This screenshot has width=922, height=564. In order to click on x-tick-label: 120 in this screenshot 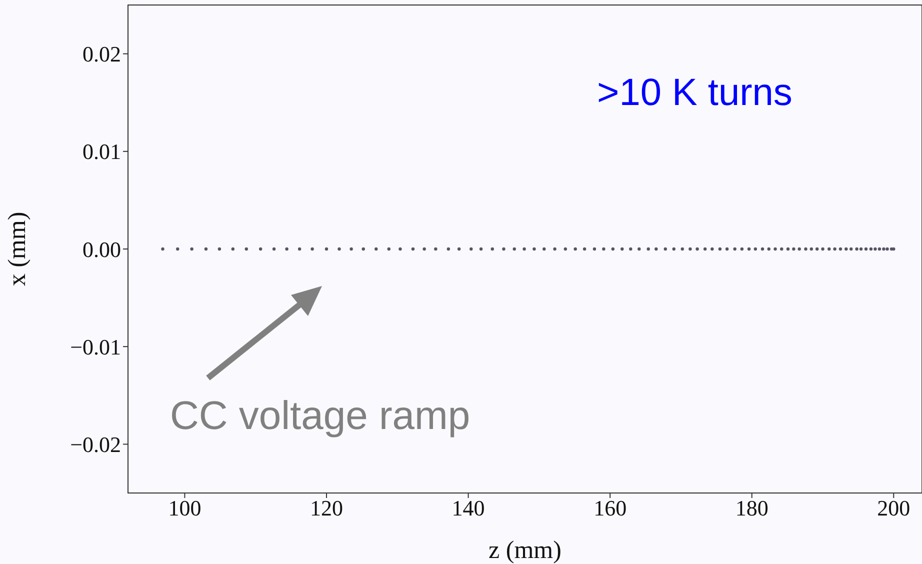, I will do `click(326, 508)`.